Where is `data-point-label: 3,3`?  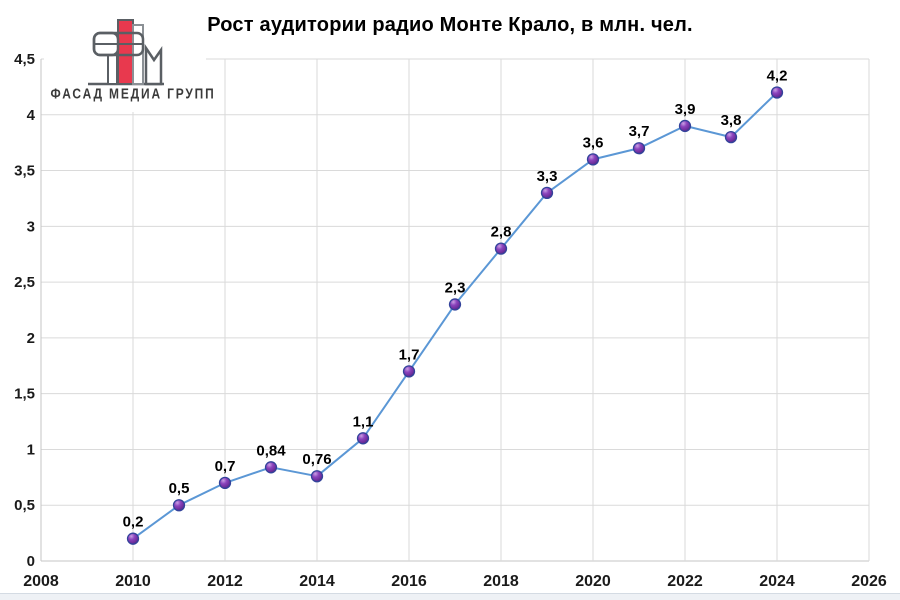 data-point-label: 3,3 is located at coordinates (547, 176).